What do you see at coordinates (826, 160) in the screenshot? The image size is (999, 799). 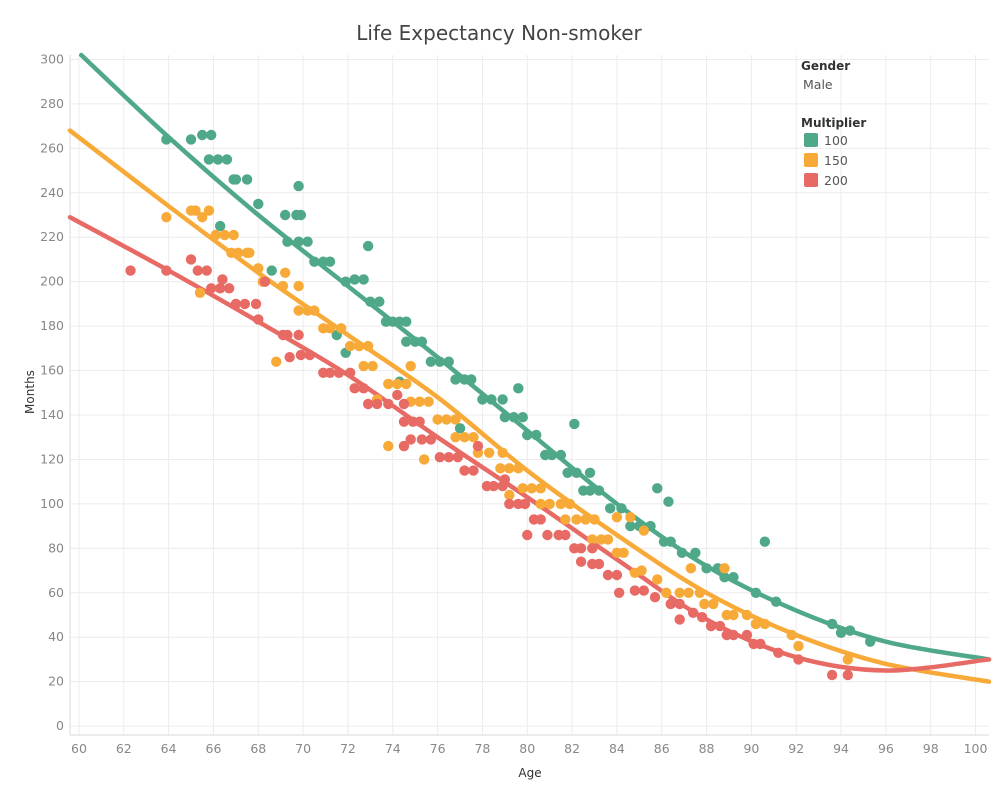 I see `legend-item-150: 150` at bounding box center [826, 160].